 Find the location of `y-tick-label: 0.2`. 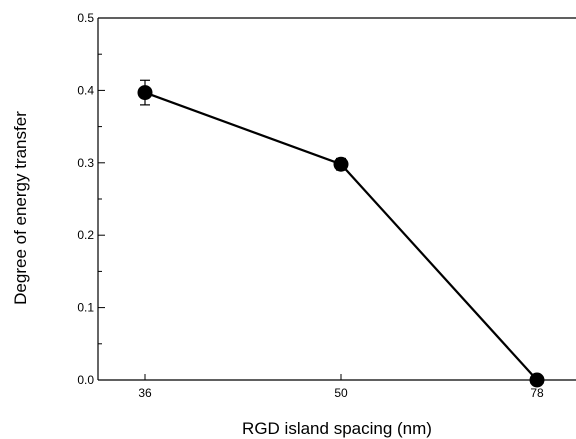

y-tick-label: 0.2 is located at coordinates (85, 235).